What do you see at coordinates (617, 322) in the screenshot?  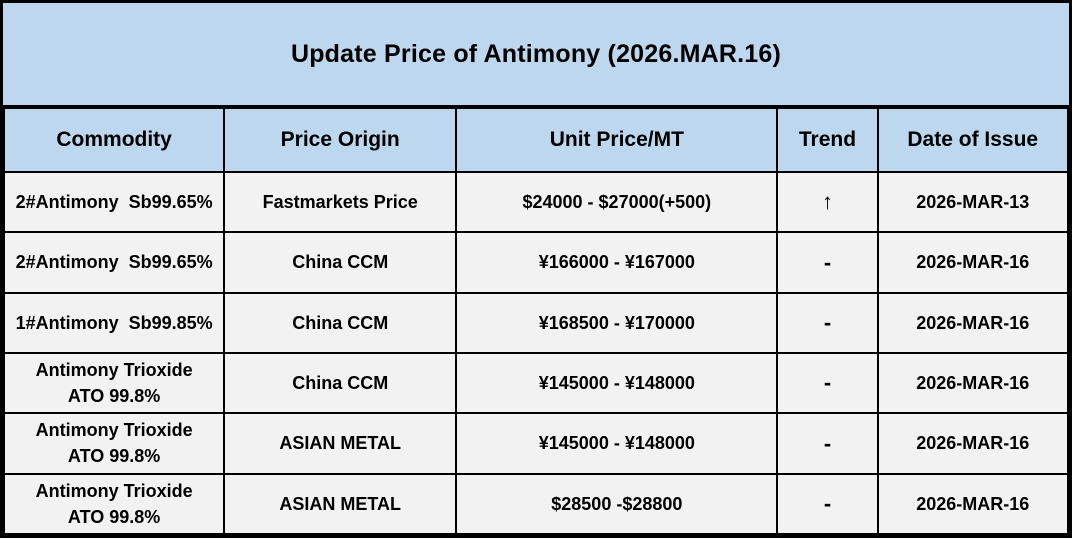 I see `unit-price-cell: ¥168500 - ¥170000` at bounding box center [617, 322].